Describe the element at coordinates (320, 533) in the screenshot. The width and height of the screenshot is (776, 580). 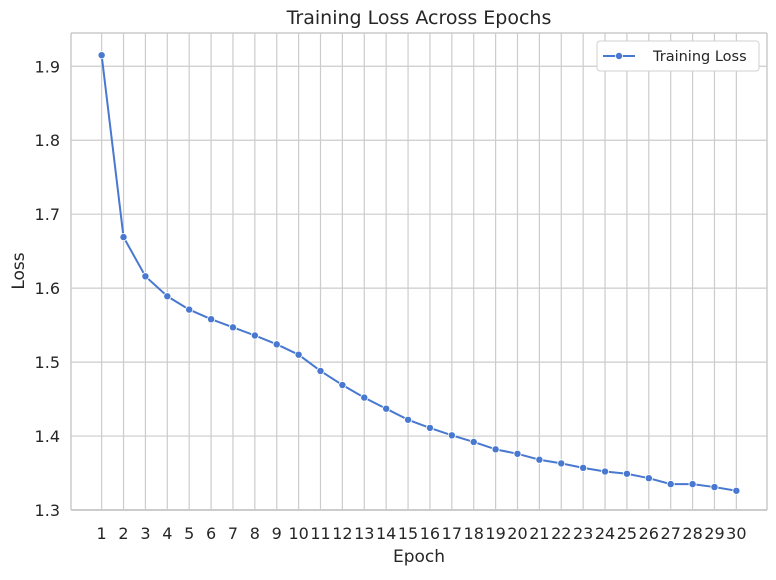
I see `x-tick-label: 11` at that location.